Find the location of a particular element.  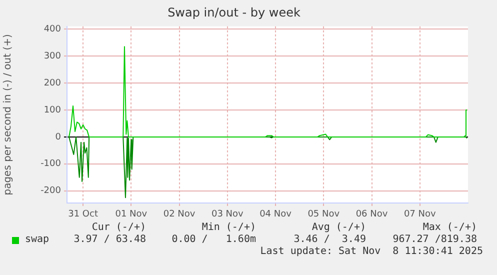

text: Cur (-/+) is located at coordinates (119, 228).